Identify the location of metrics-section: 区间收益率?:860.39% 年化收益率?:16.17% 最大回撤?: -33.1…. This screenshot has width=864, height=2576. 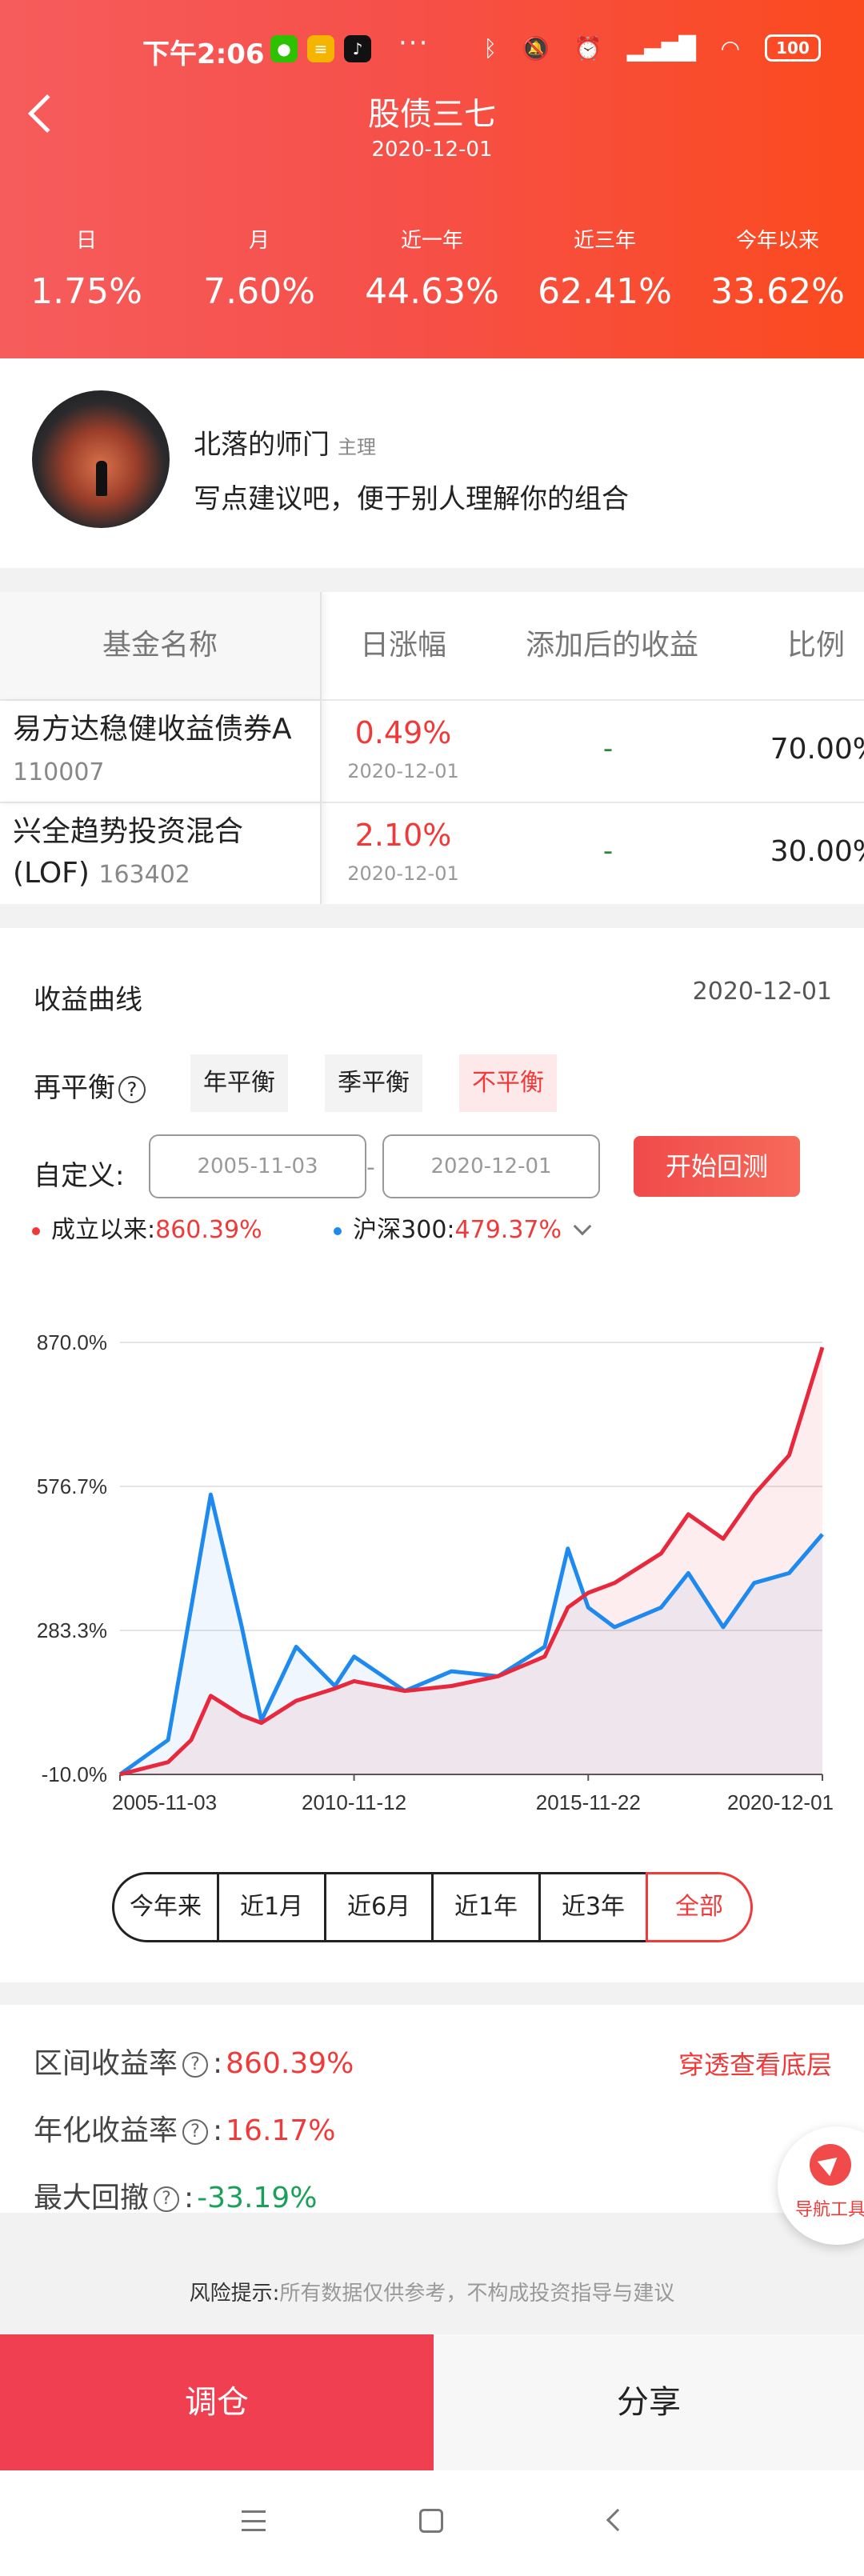
(432, 2109).